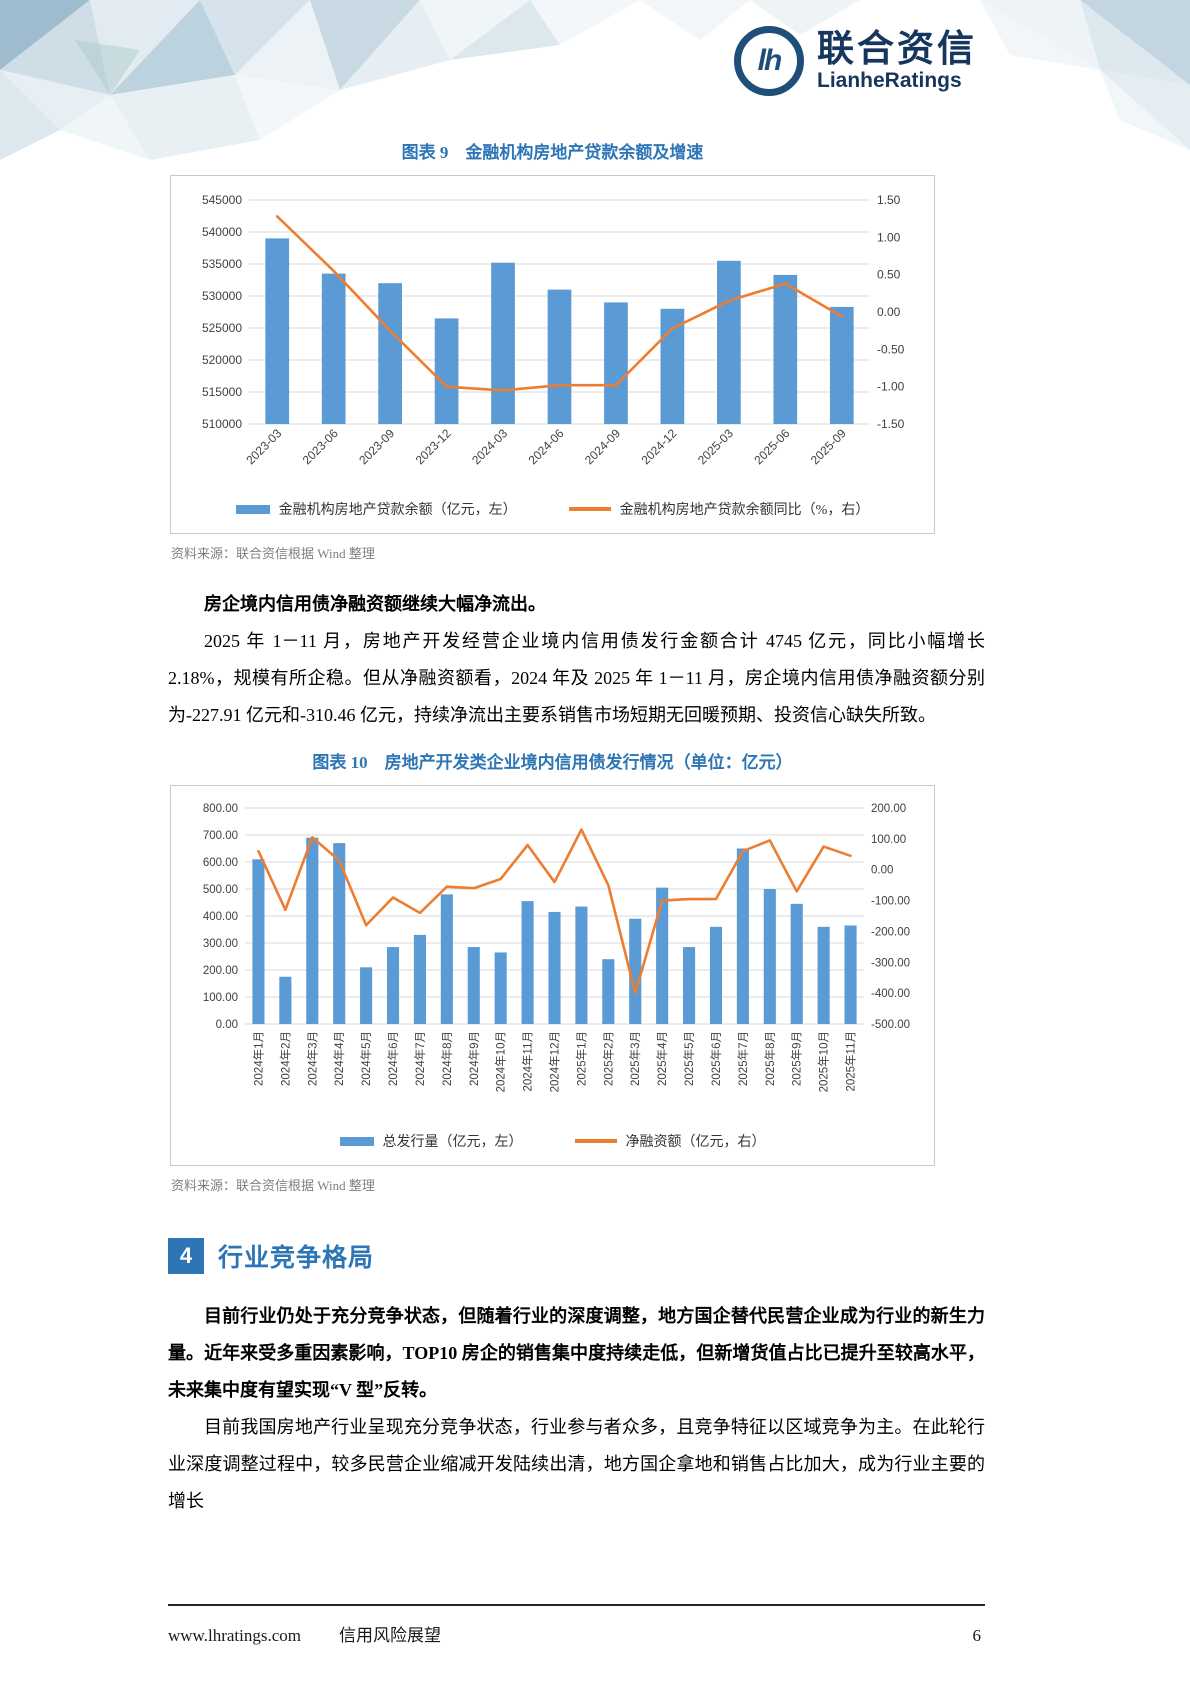  I want to click on svg-text: 2024年8月, so click(447, 1058).